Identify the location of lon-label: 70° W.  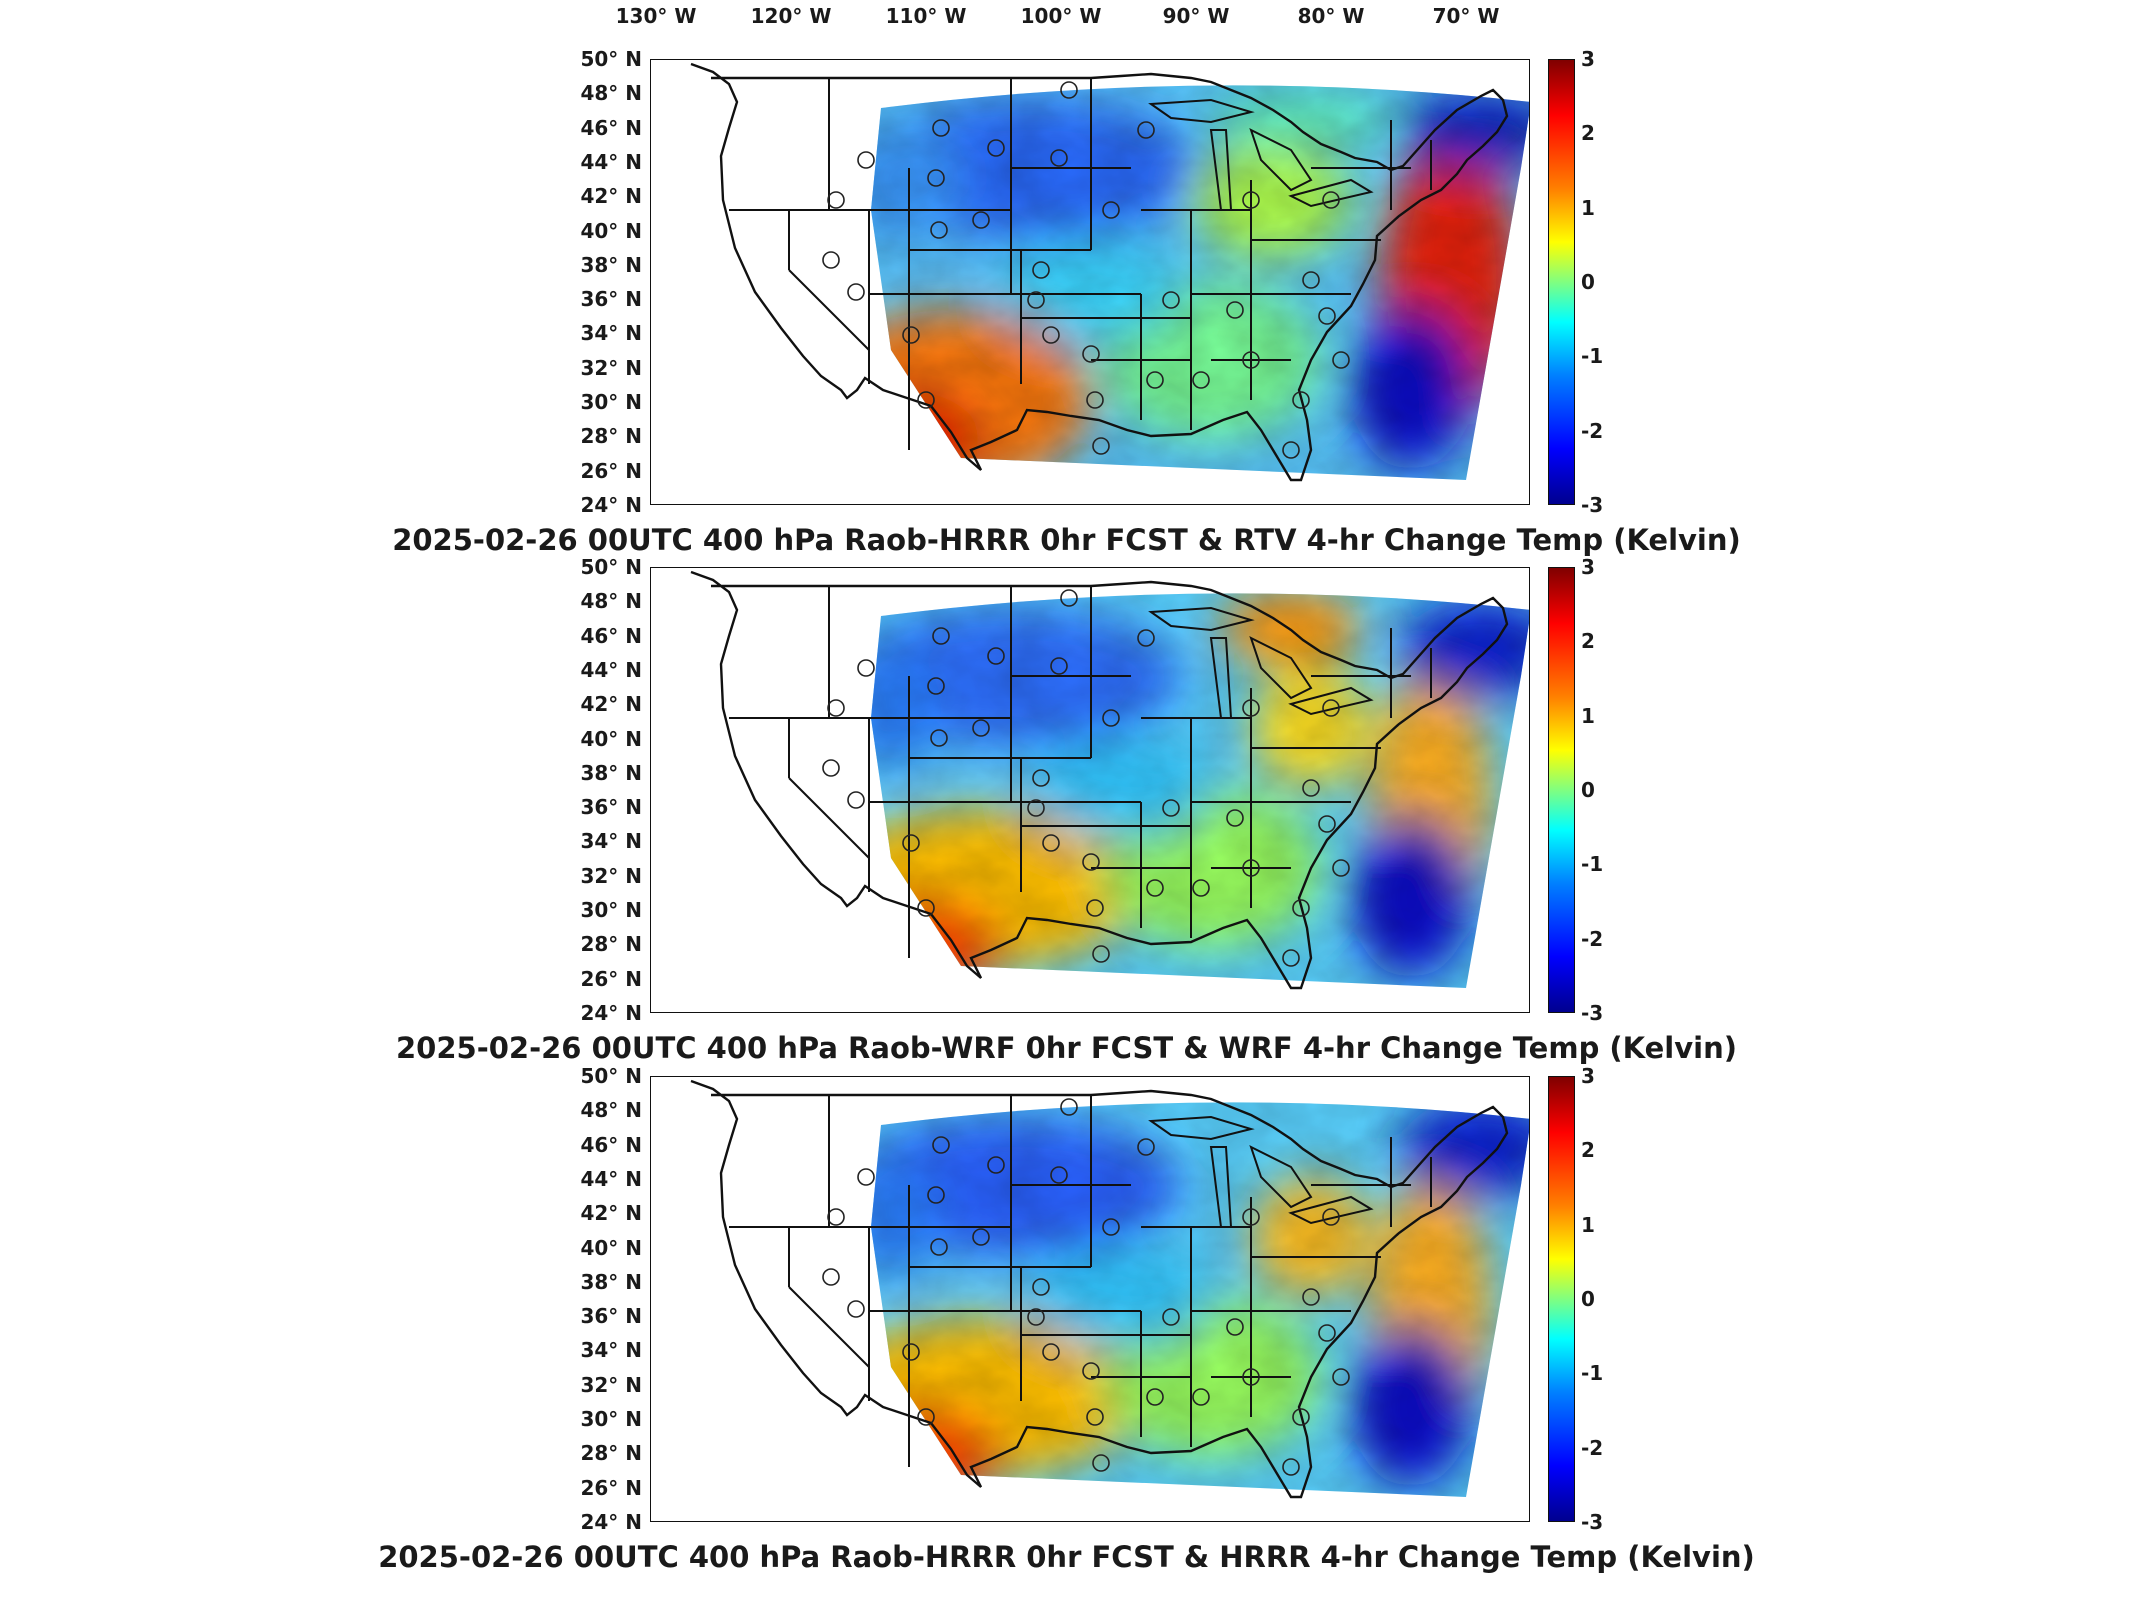
(1466, 16).